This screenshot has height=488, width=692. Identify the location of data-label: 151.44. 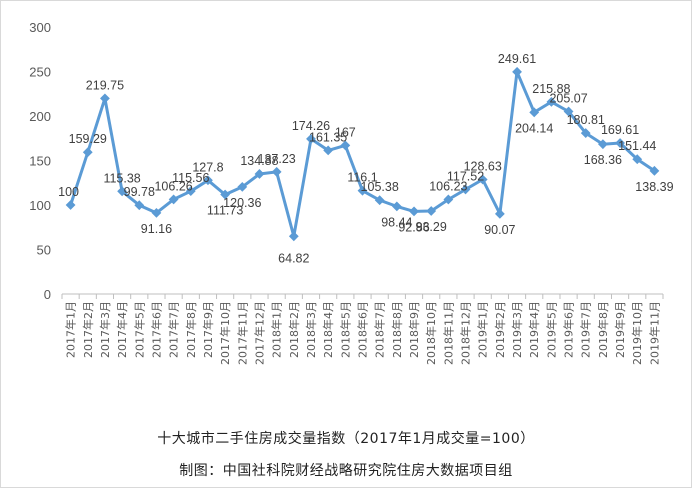
(637, 146).